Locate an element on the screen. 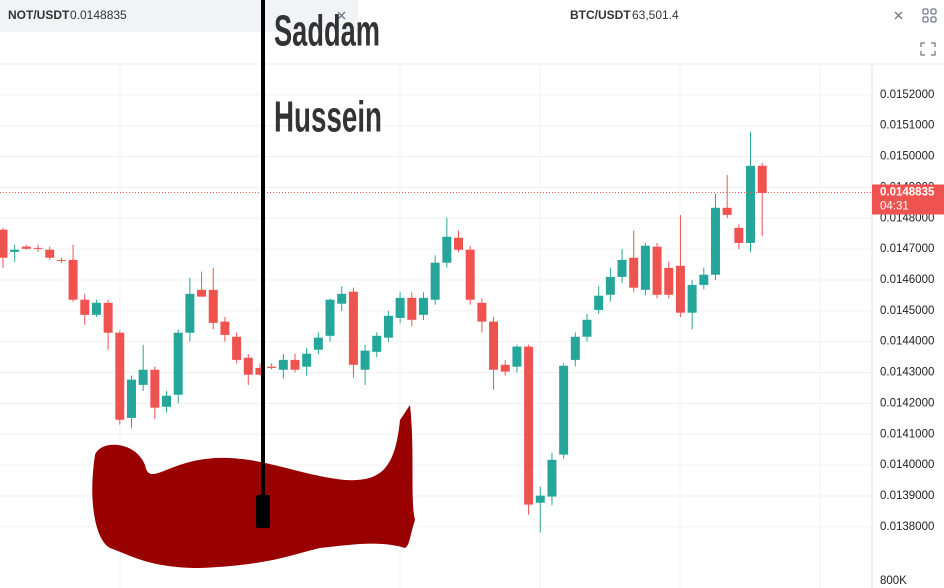 The height and width of the screenshot is (588, 944). y-tick-label: 0.0152000 is located at coordinates (907, 95).